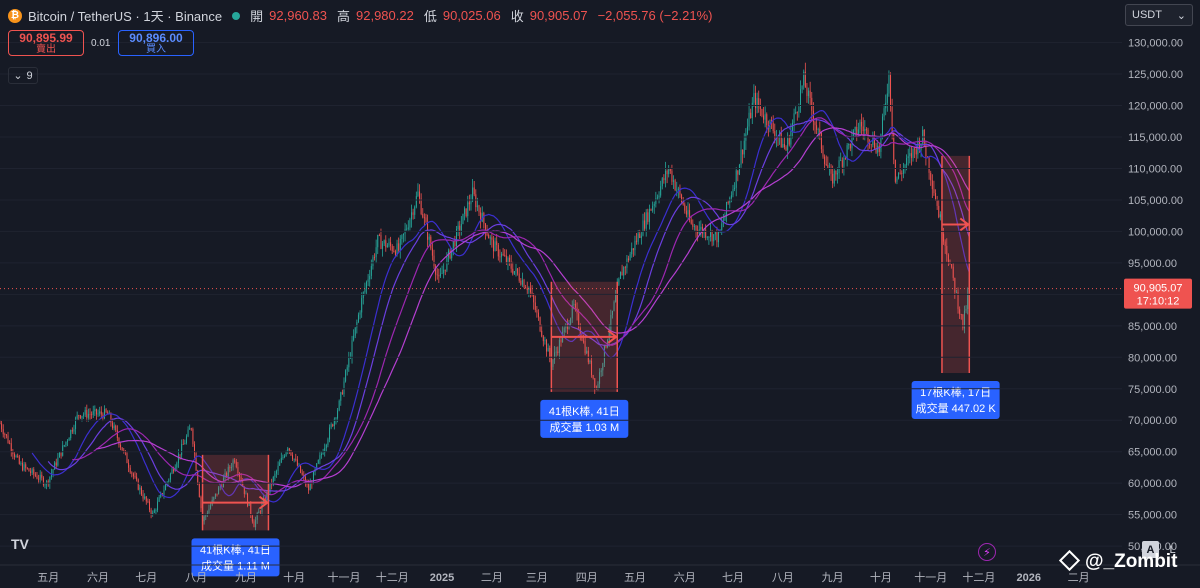 The image size is (1200, 588). Describe the element at coordinates (930, 577) in the screenshot. I see `x-tick-label: 十一月` at that location.